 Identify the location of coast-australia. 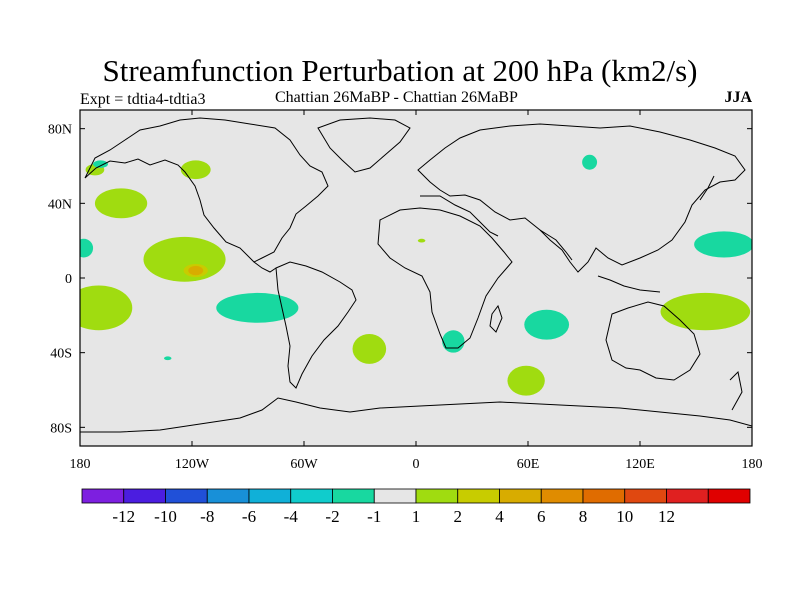
(653, 341).